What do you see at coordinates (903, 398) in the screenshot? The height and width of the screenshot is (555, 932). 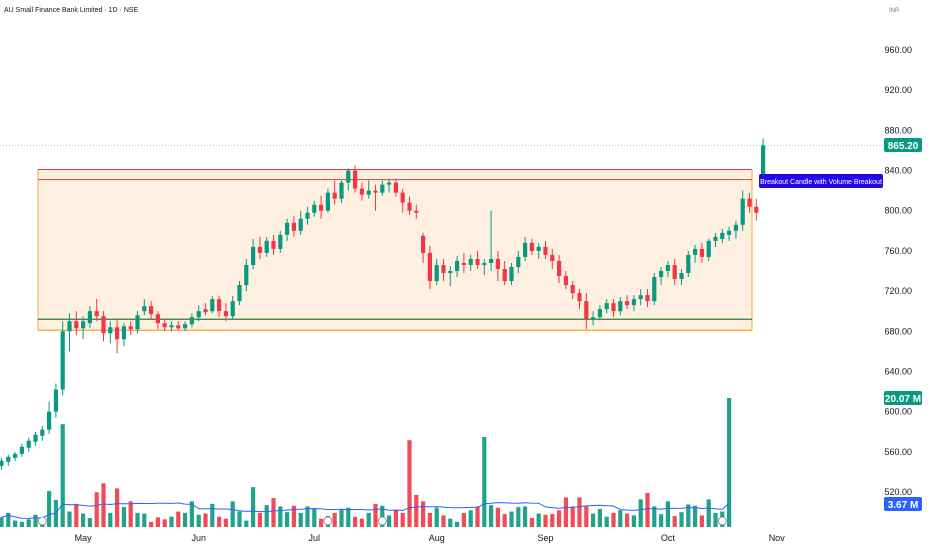 I see `volume-badge-bg` at bounding box center [903, 398].